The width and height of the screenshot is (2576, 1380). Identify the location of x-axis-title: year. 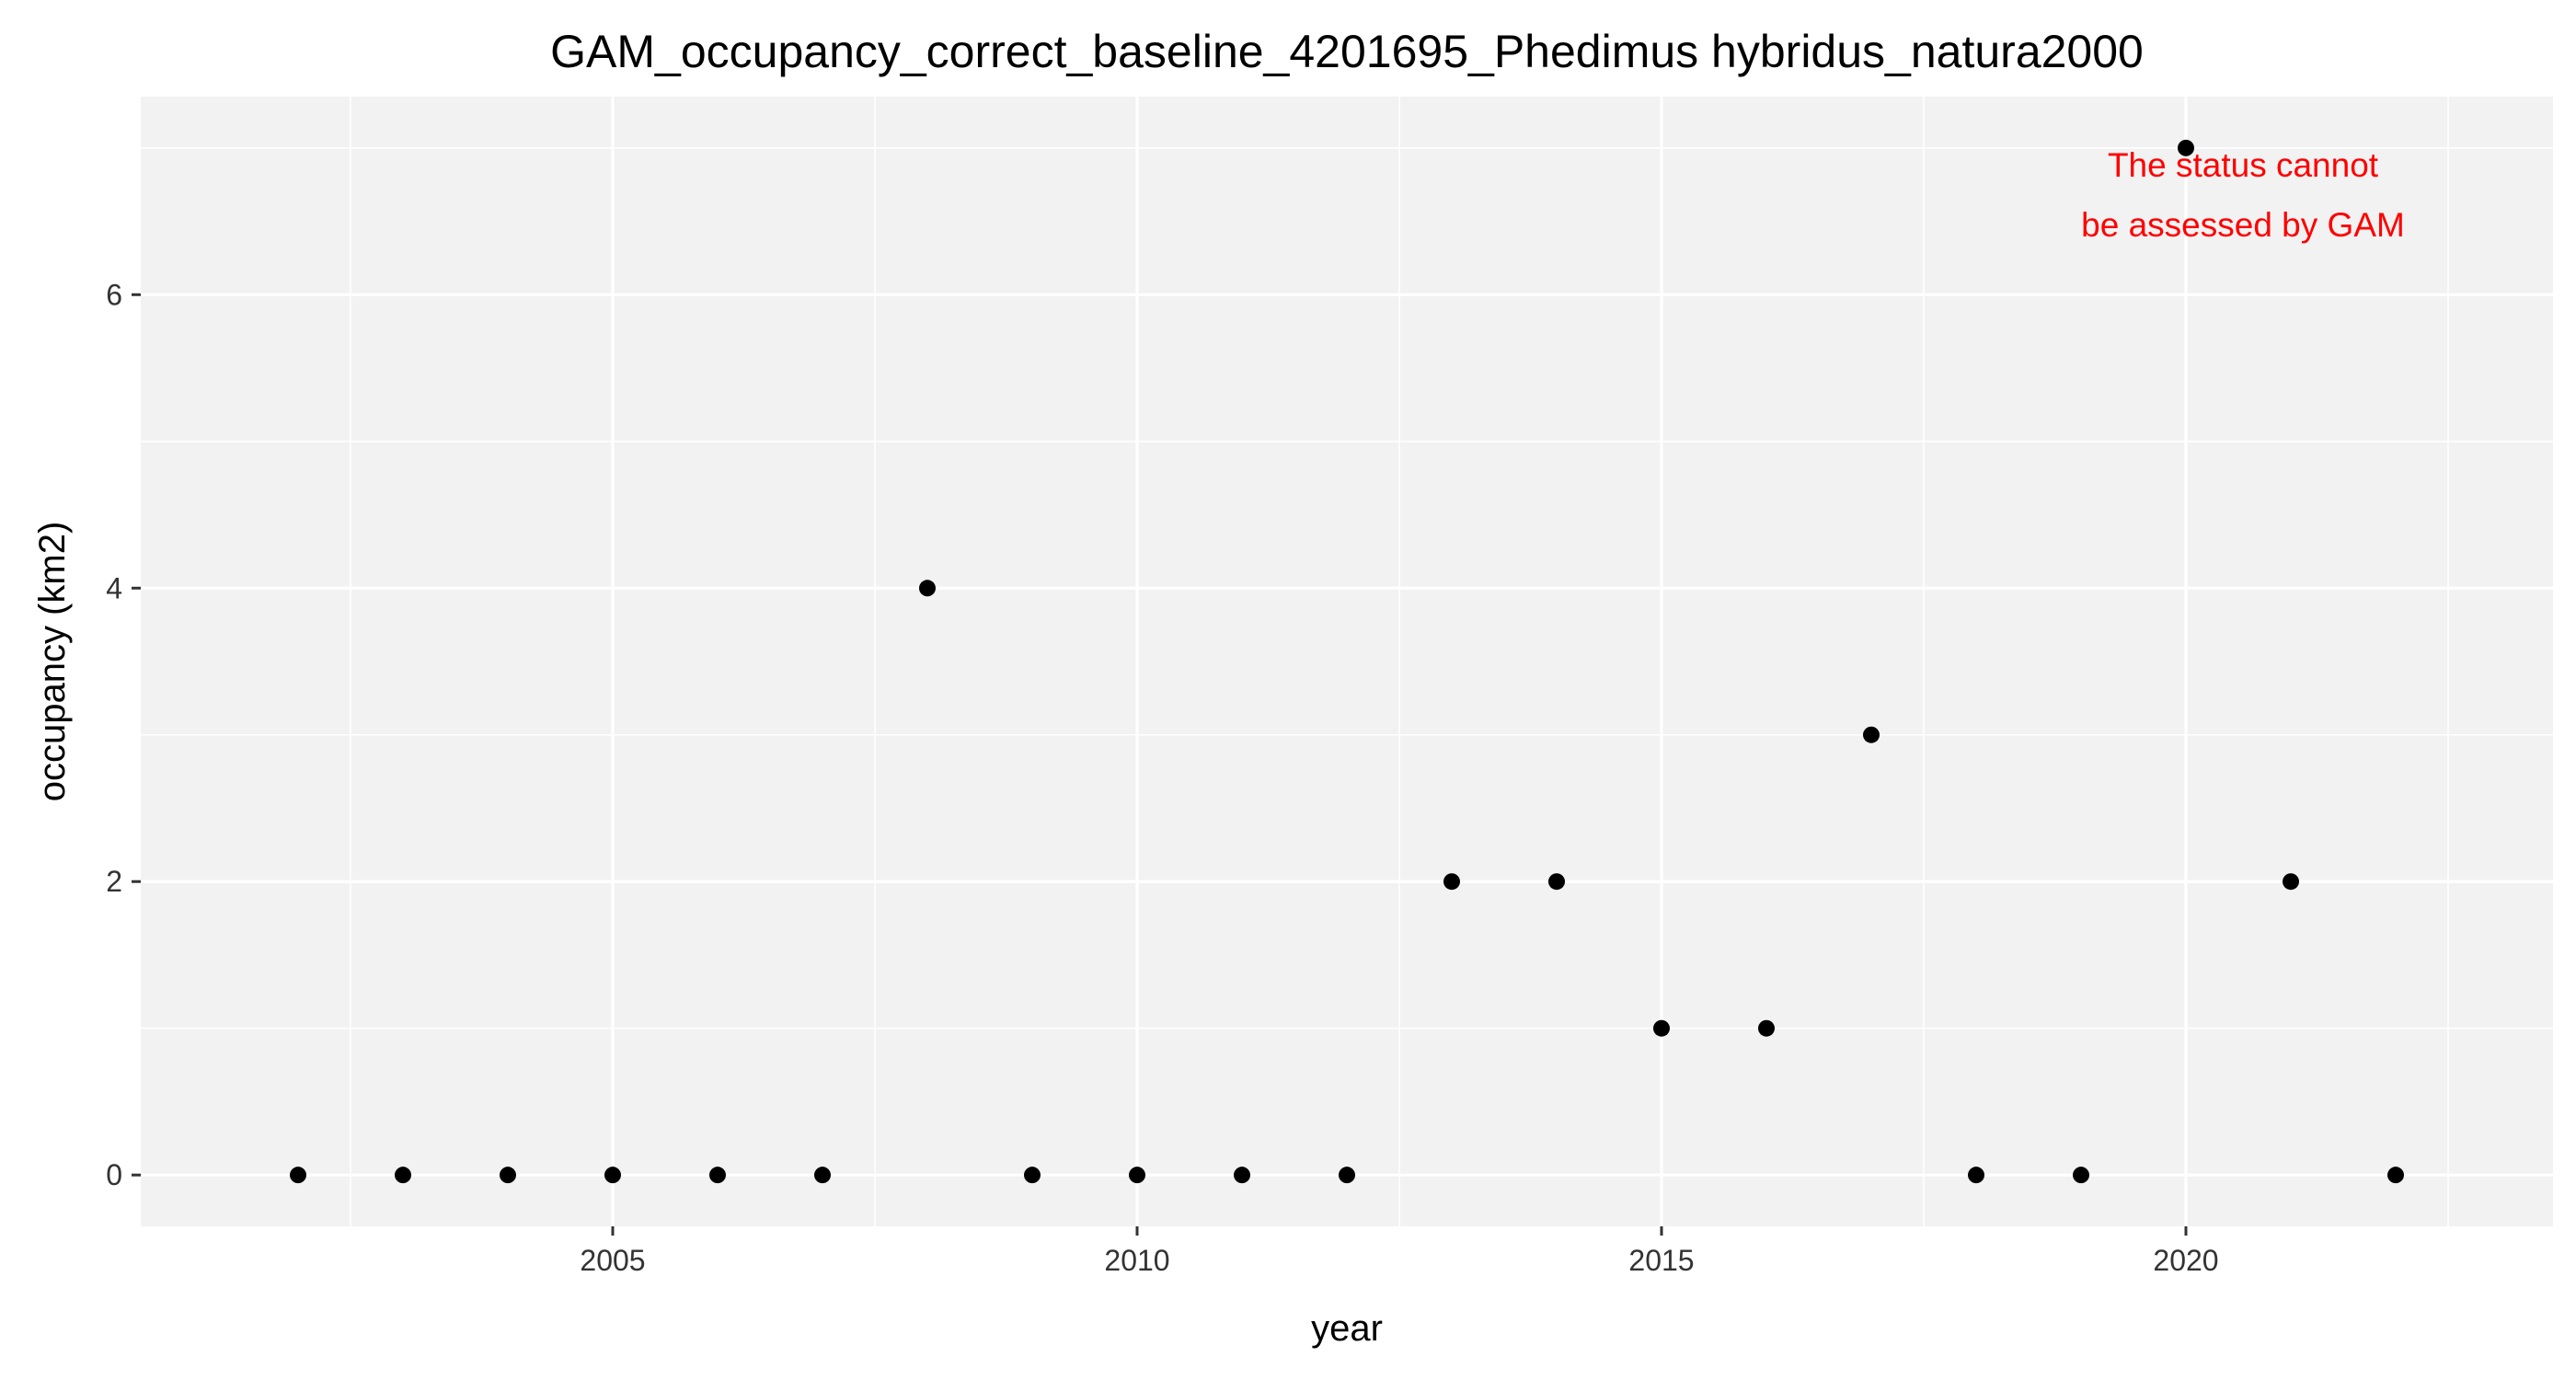
(1347, 1328).